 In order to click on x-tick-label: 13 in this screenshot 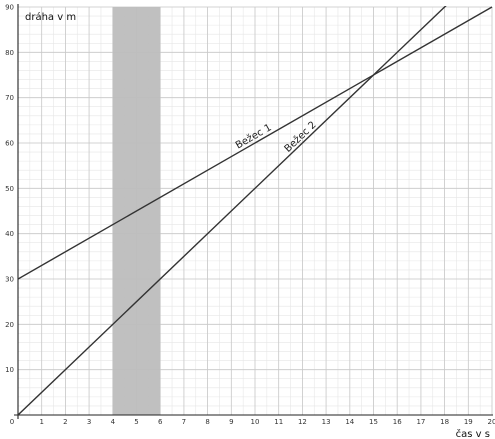, I will do `click(326, 422)`.